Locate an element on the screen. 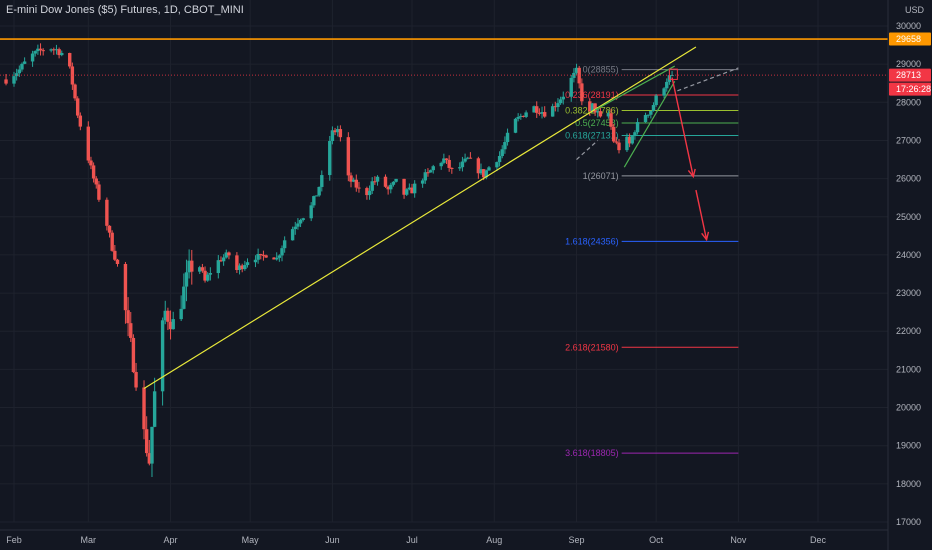 This screenshot has width=932, height=550. x-tick-label: Sep is located at coordinates (577, 540).